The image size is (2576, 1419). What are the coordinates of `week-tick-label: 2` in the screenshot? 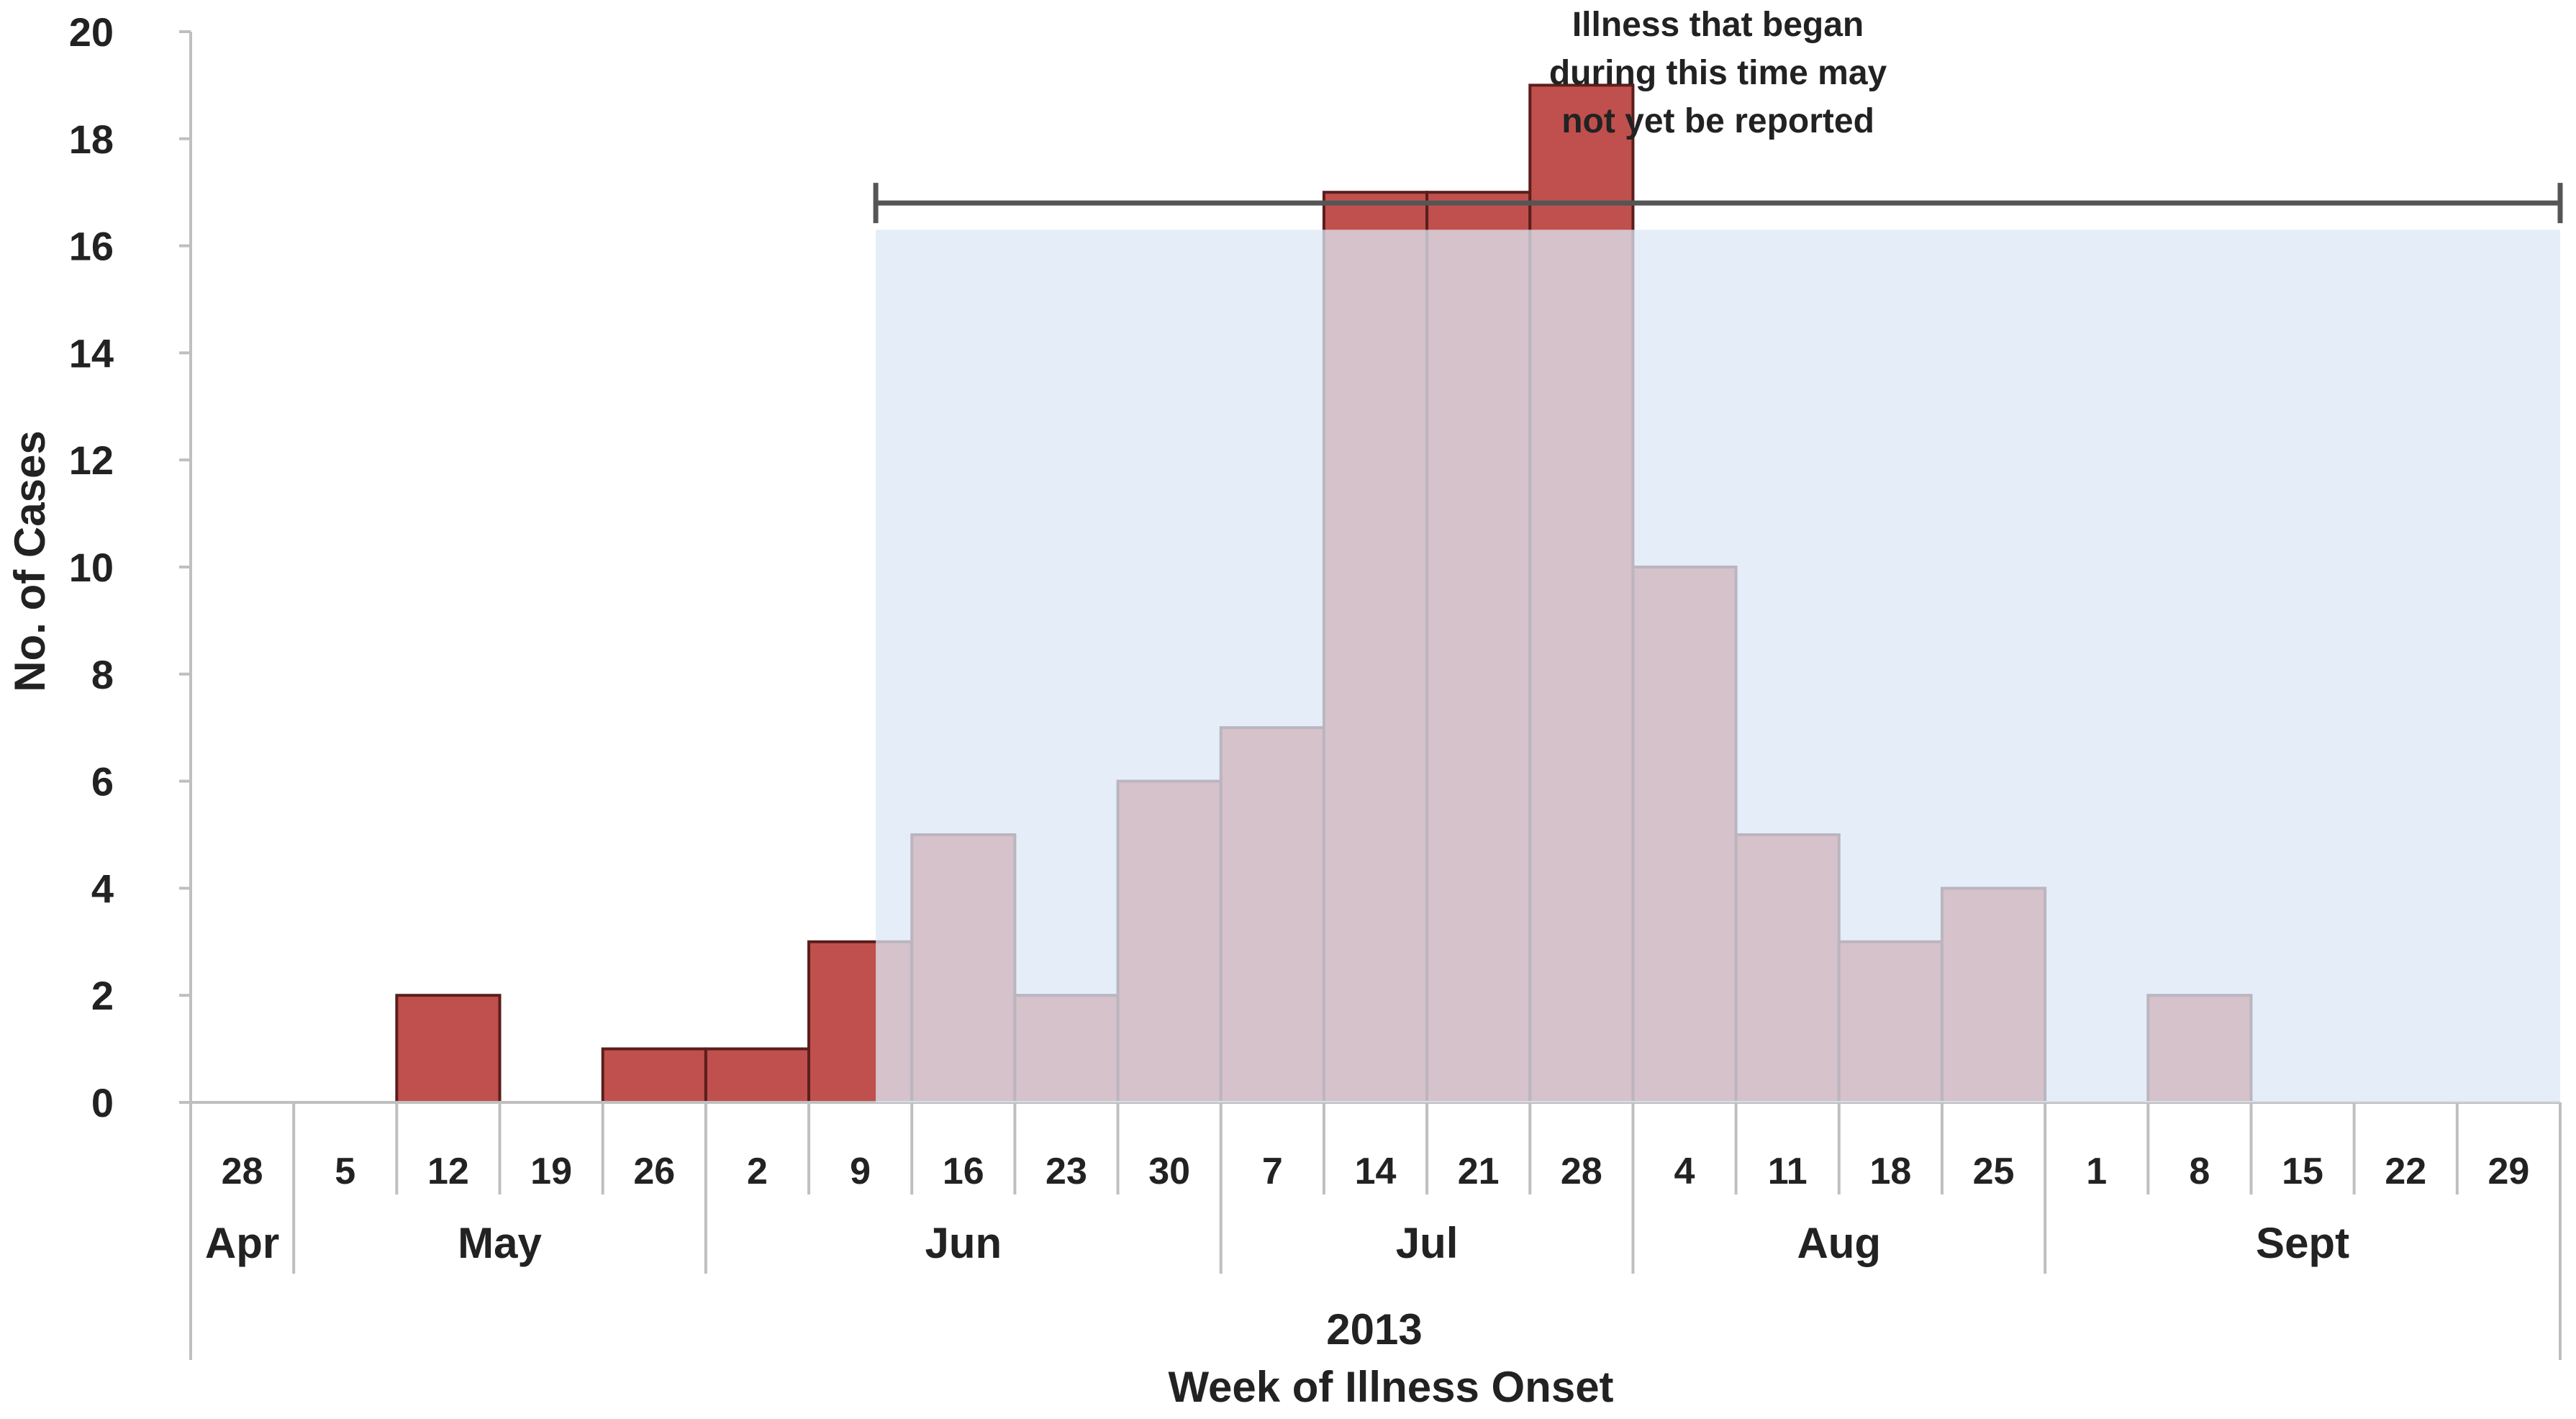 It's located at (757, 1171).